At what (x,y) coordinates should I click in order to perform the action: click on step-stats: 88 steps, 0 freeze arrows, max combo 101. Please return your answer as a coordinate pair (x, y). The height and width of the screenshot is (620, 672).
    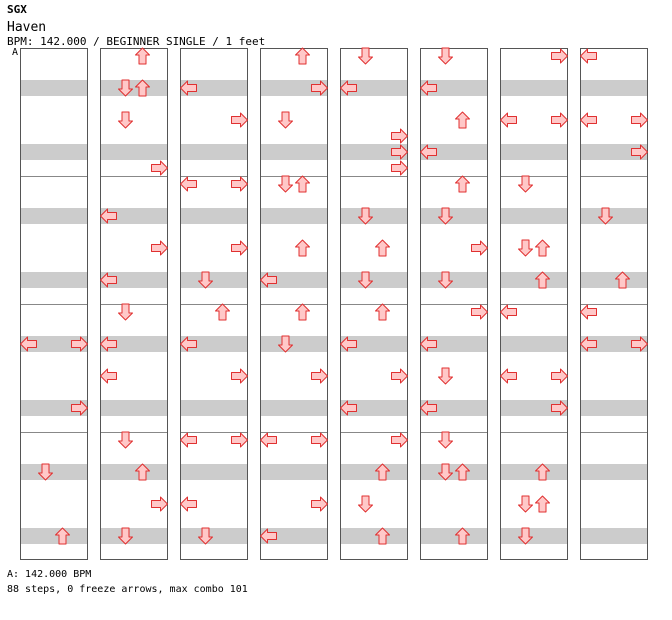
    Looking at the image, I should click on (127, 589).